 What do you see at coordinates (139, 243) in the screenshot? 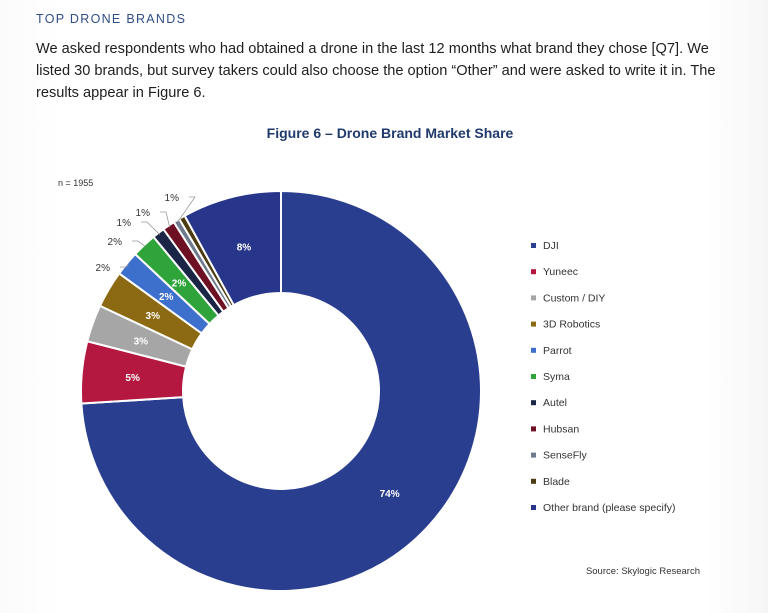
I see `leader-line-syma` at bounding box center [139, 243].